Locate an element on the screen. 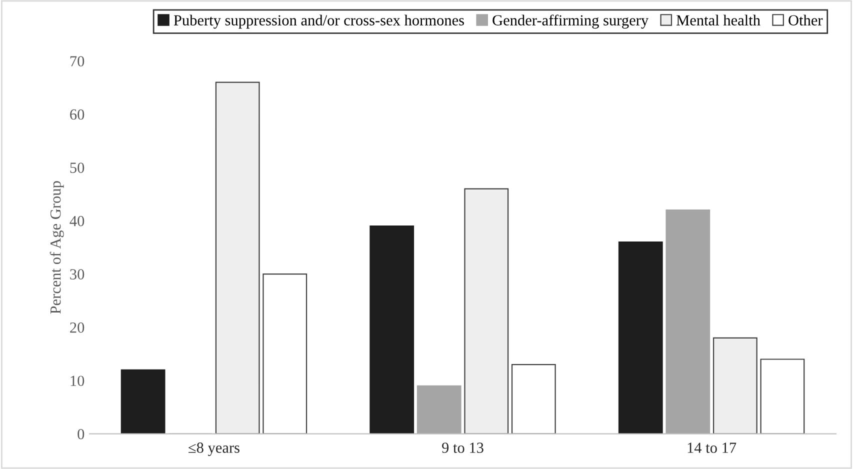  legend-label: Mental health is located at coordinates (718, 20).